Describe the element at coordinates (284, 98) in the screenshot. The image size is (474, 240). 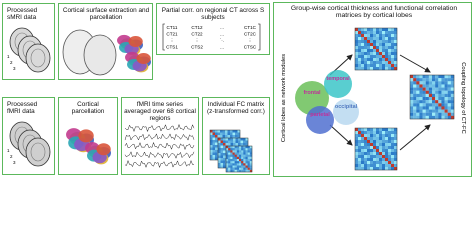
I see `side-label: Cortical lobes as network modules` at that location.